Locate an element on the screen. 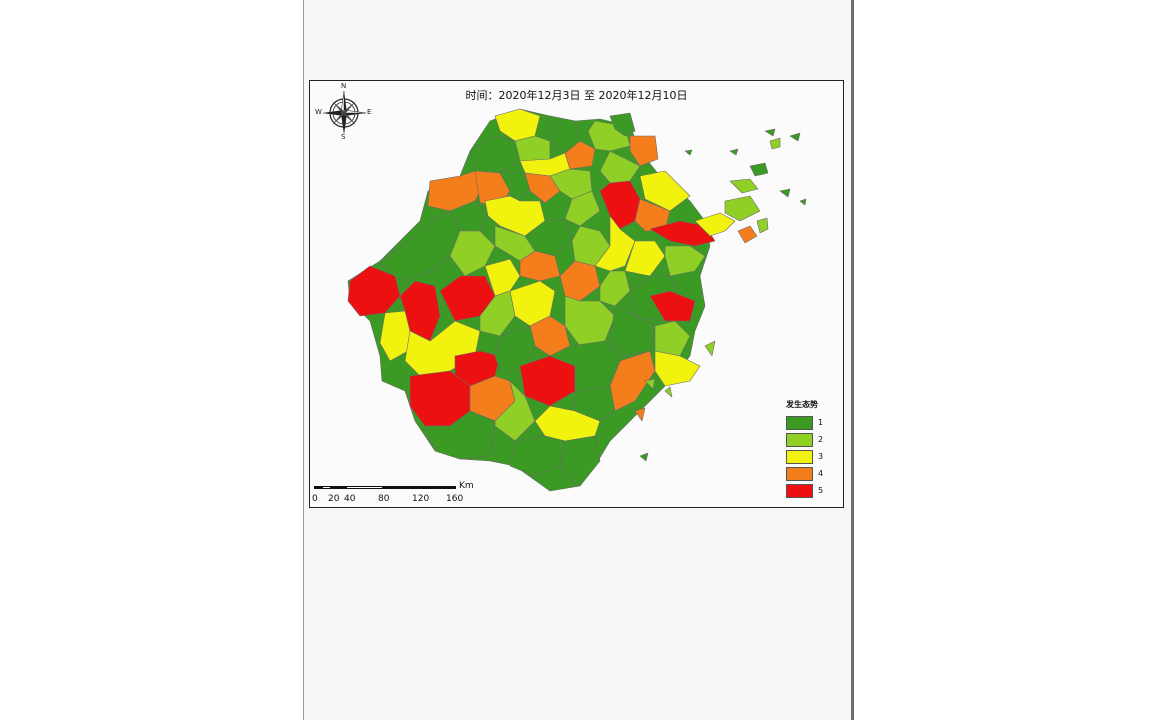 Image resolution: width=1152 pixels, height=720 pixels. scale-unit: Km is located at coordinates (466, 486).